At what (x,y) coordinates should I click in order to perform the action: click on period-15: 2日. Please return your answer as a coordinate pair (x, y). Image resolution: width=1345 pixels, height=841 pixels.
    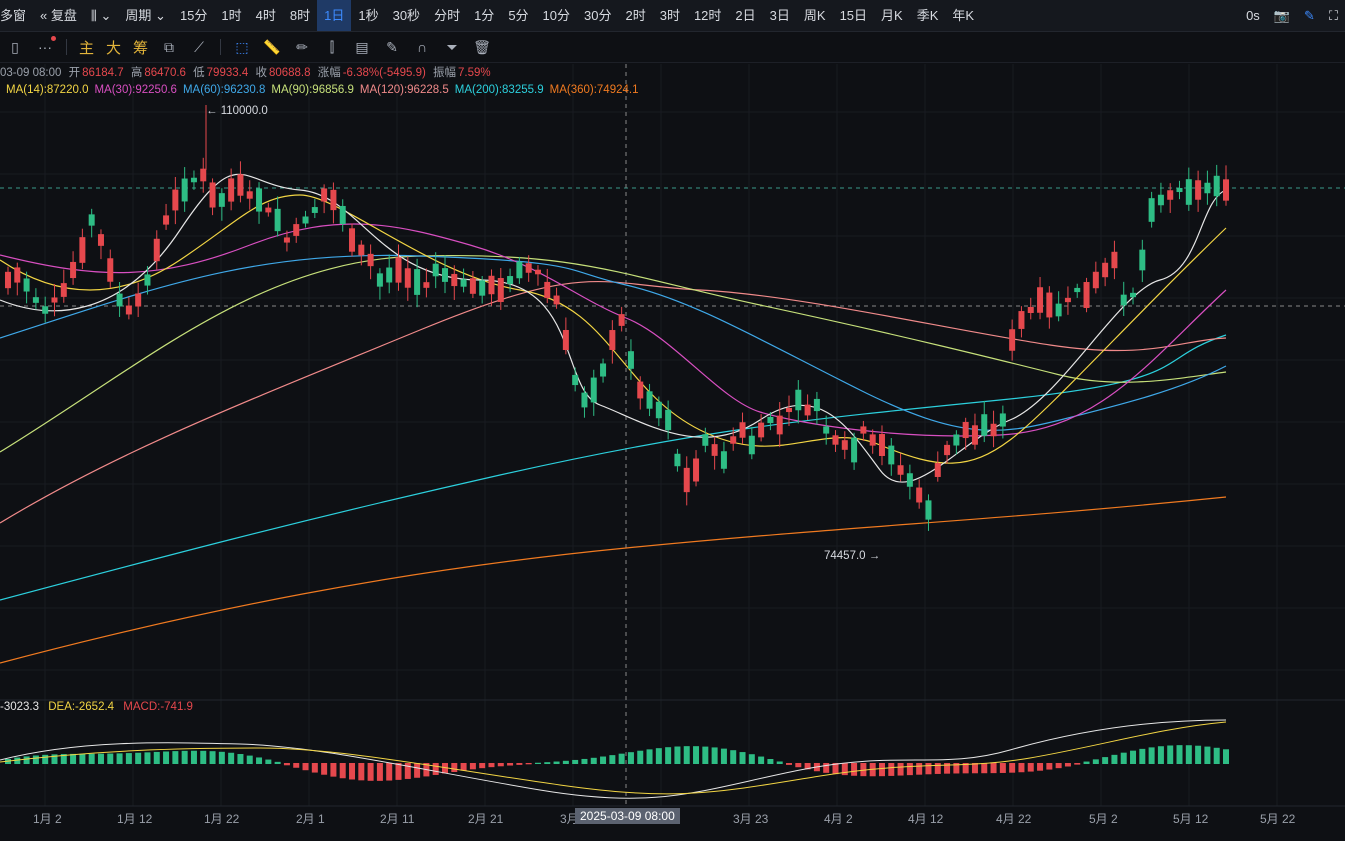
    Looking at the image, I should click on (745, 15).